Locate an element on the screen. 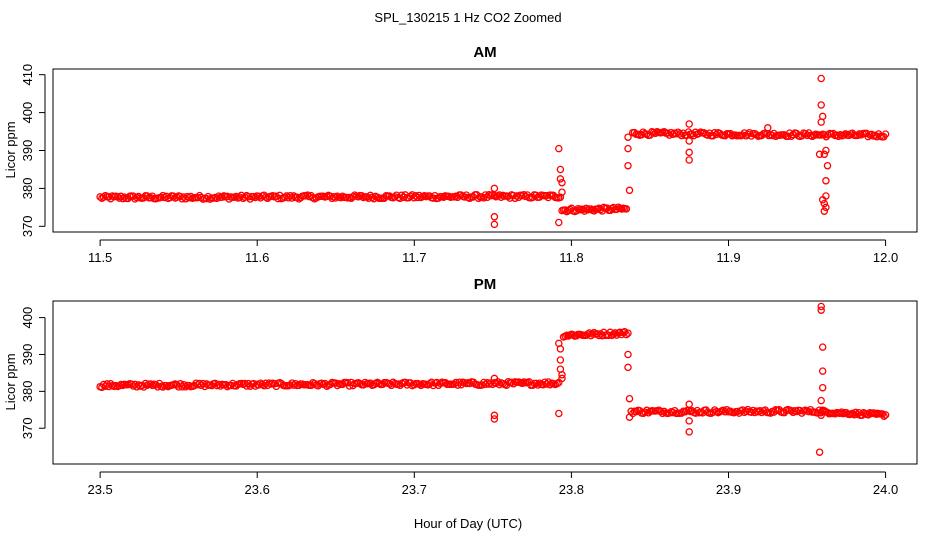  am-x-axis: 11.5 11.6 11.7 11.8 11.9 12.0 is located at coordinates (493, 252).